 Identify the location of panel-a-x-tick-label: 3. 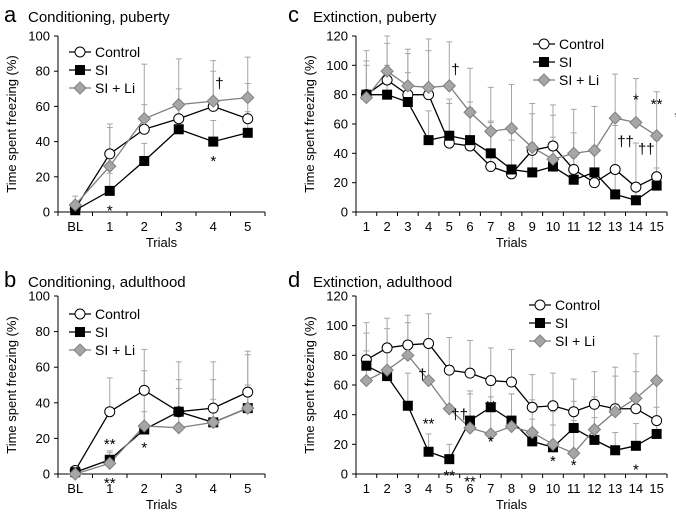
(178, 226).